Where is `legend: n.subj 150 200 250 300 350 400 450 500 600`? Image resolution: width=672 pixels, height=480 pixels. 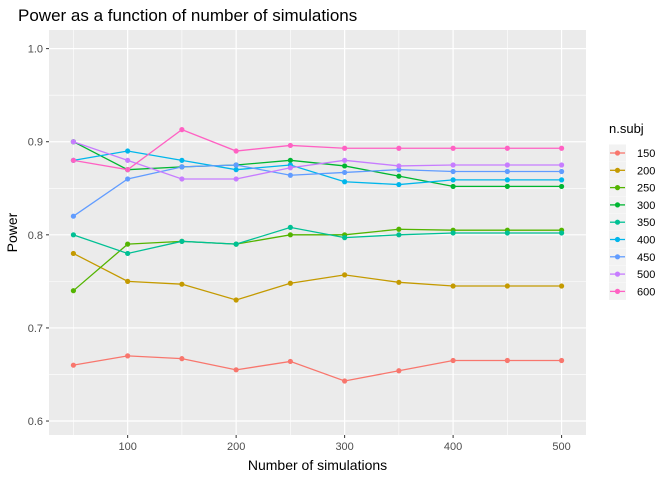 legend: n.subj 150 200 250 300 350 400 450 500 600 is located at coordinates (632, 210).